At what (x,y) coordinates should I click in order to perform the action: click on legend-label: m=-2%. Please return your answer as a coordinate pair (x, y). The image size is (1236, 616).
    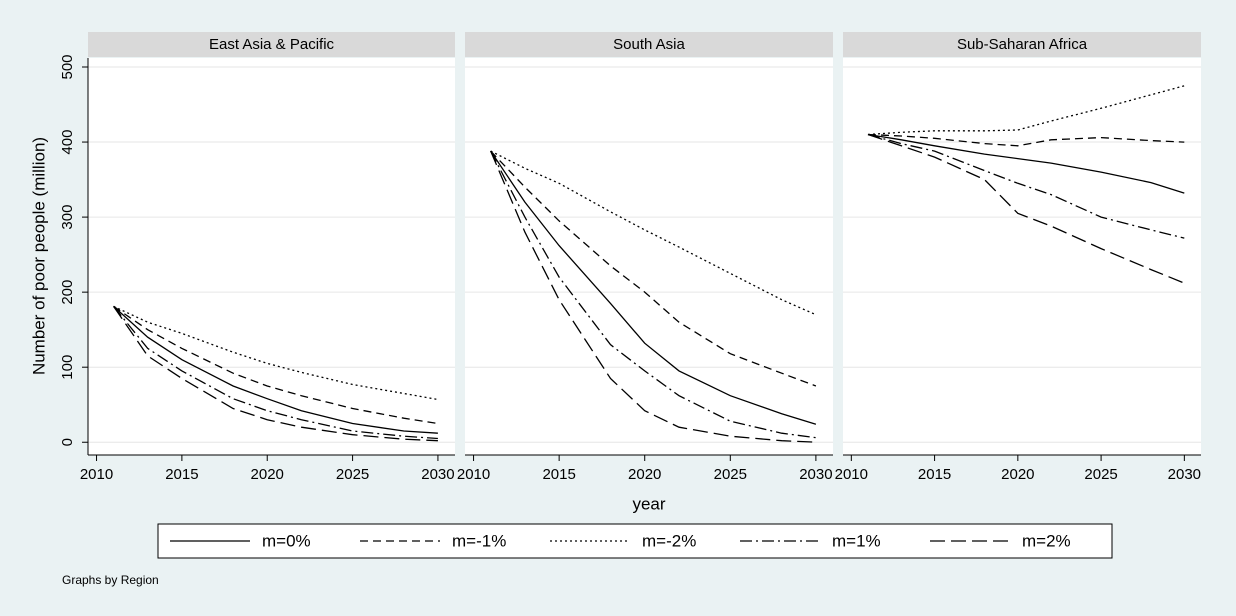
    Looking at the image, I should click on (669, 540).